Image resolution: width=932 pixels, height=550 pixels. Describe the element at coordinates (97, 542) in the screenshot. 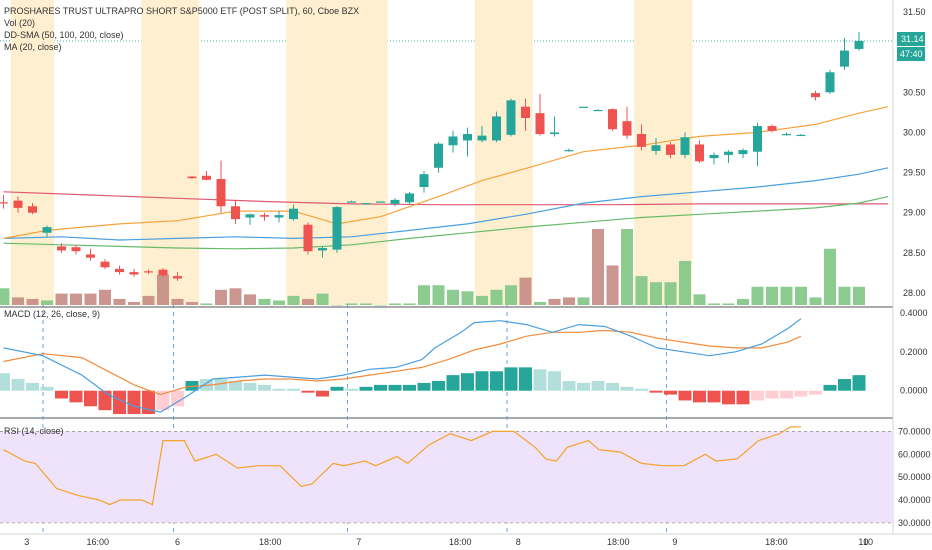

I see `time-tick-label: 16:00` at that location.